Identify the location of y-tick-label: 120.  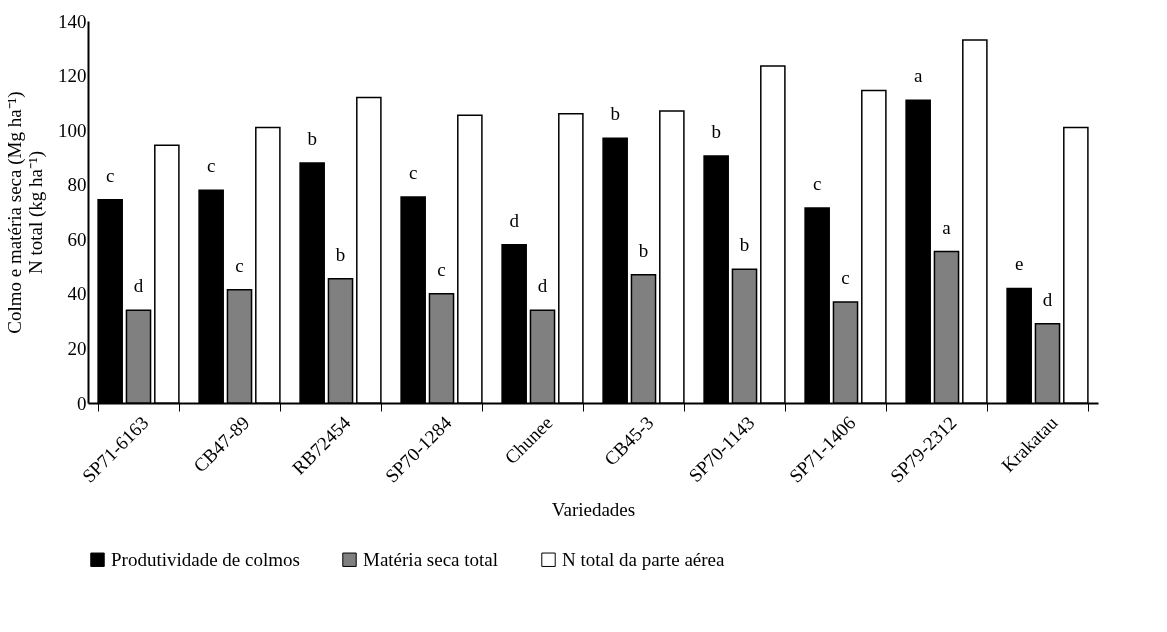
(72, 76).